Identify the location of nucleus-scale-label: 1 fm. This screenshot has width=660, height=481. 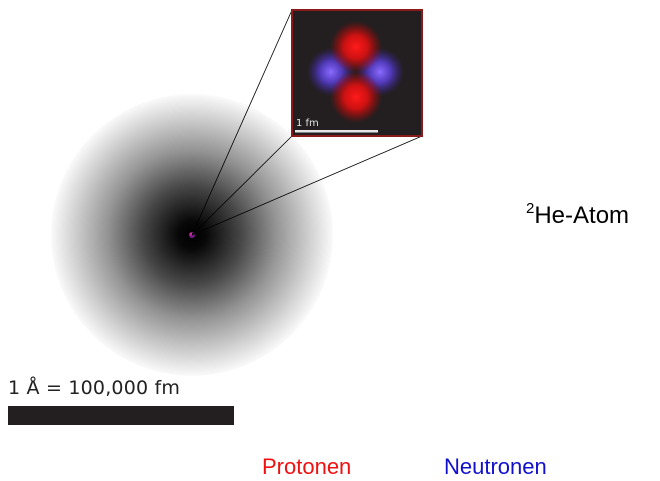
(307, 123).